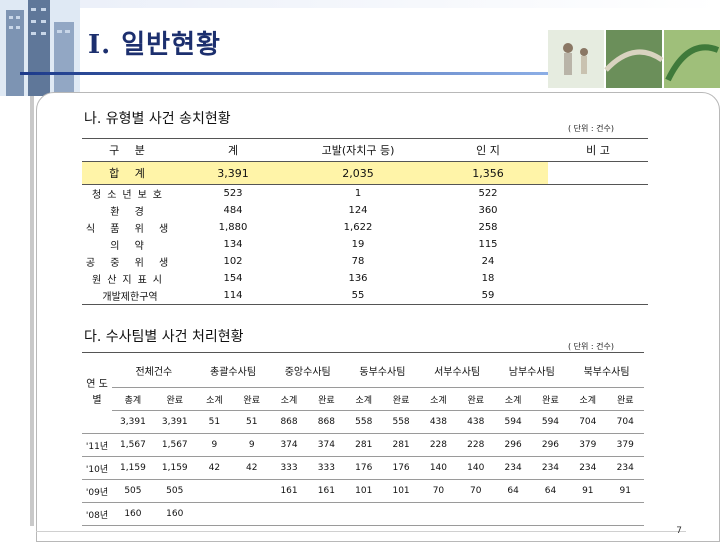 The image size is (720, 542). Describe the element at coordinates (233, 370) in the screenshot. I see `group-header: 총괄수사팀` at that location.